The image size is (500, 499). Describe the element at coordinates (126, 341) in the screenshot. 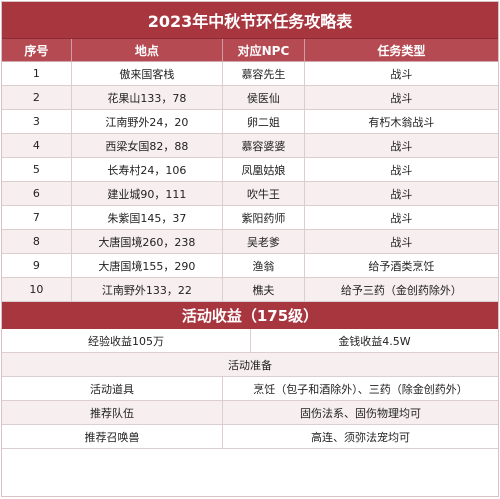

I see `exp-reward: 经验收益105万` at that location.